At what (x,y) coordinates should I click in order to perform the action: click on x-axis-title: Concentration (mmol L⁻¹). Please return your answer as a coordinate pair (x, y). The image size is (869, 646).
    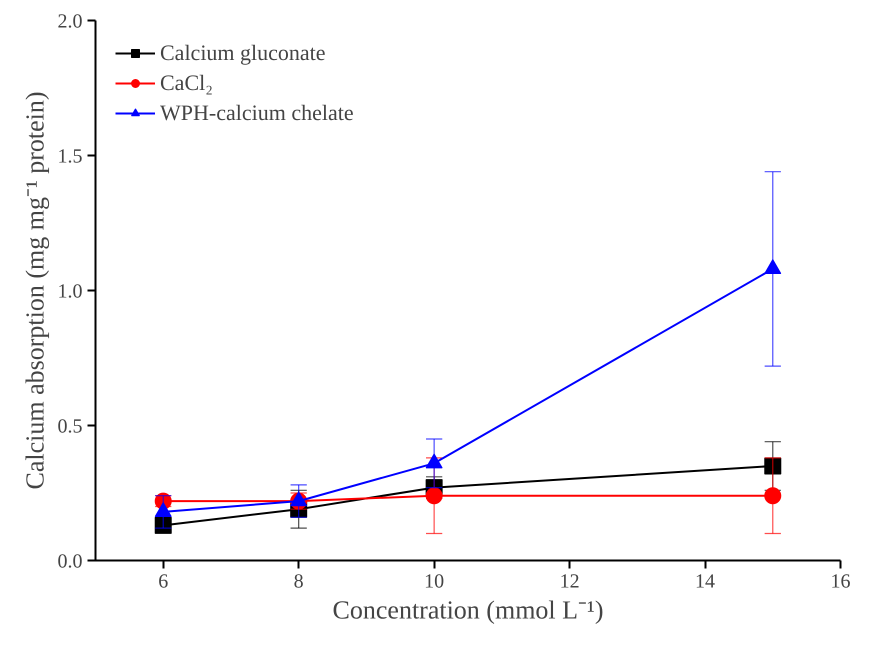
    Looking at the image, I should click on (468, 610).